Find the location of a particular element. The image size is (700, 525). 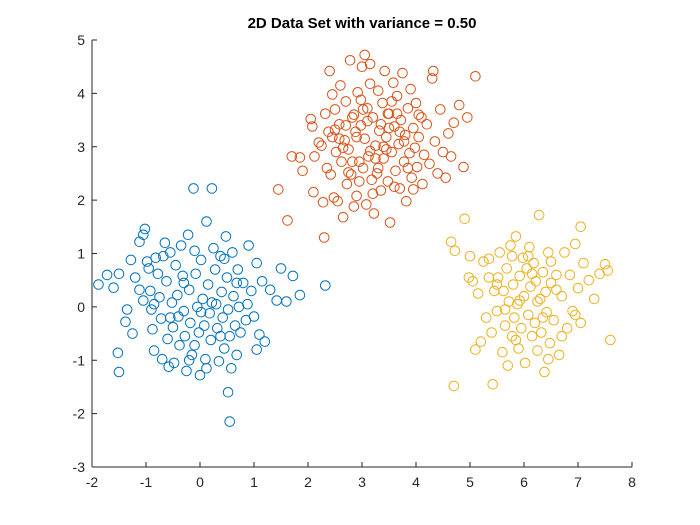

x-tick-label: -2 is located at coordinates (92, 482).